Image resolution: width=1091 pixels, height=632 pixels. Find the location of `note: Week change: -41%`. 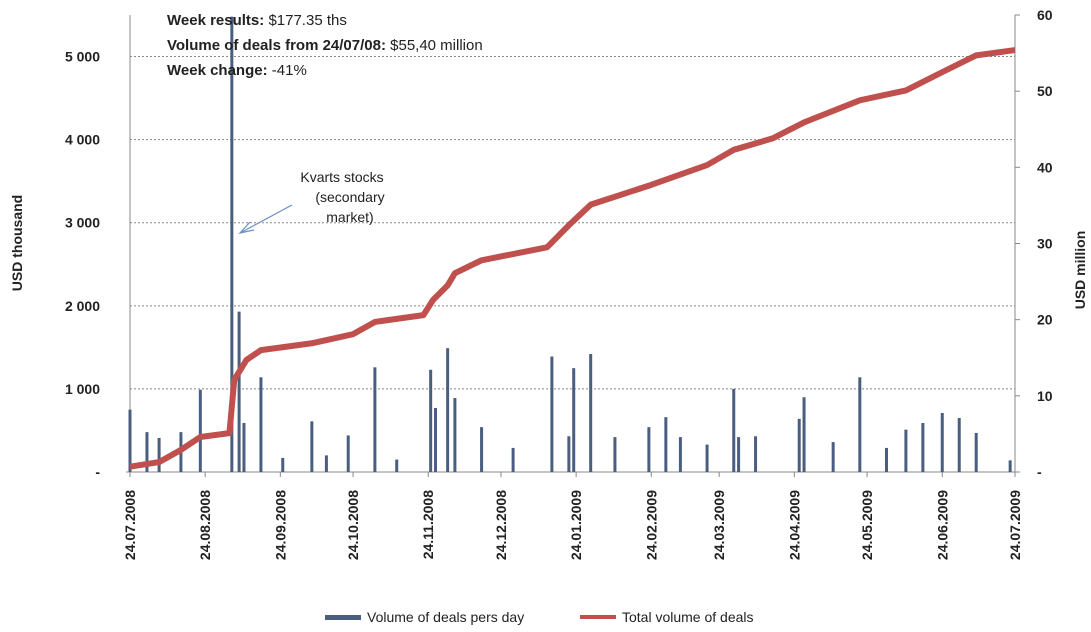

note: Week change: -41% is located at coordinates (237, 70).